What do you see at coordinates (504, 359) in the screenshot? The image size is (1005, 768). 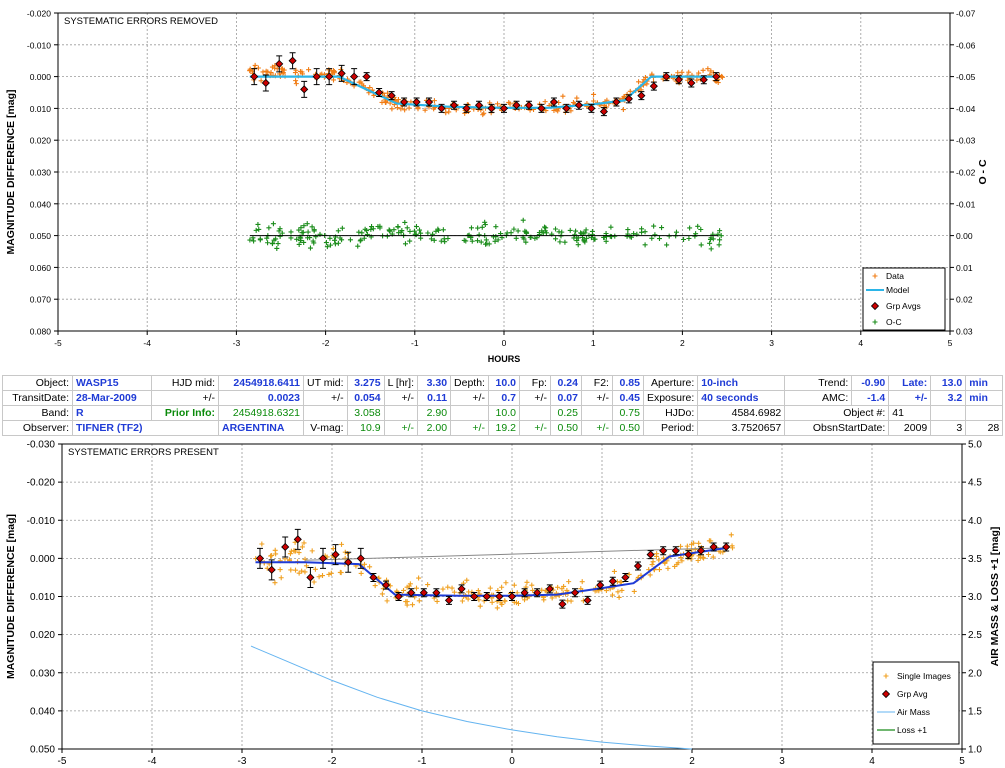 I see `x-axis-label: HOURS` at bounding box center [504, 359].